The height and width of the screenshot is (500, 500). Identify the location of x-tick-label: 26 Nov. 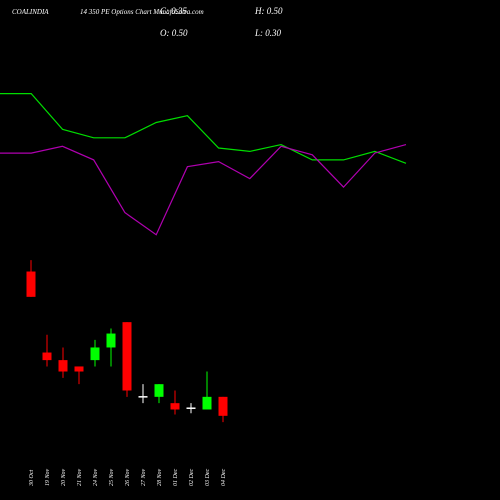
(128, 477).